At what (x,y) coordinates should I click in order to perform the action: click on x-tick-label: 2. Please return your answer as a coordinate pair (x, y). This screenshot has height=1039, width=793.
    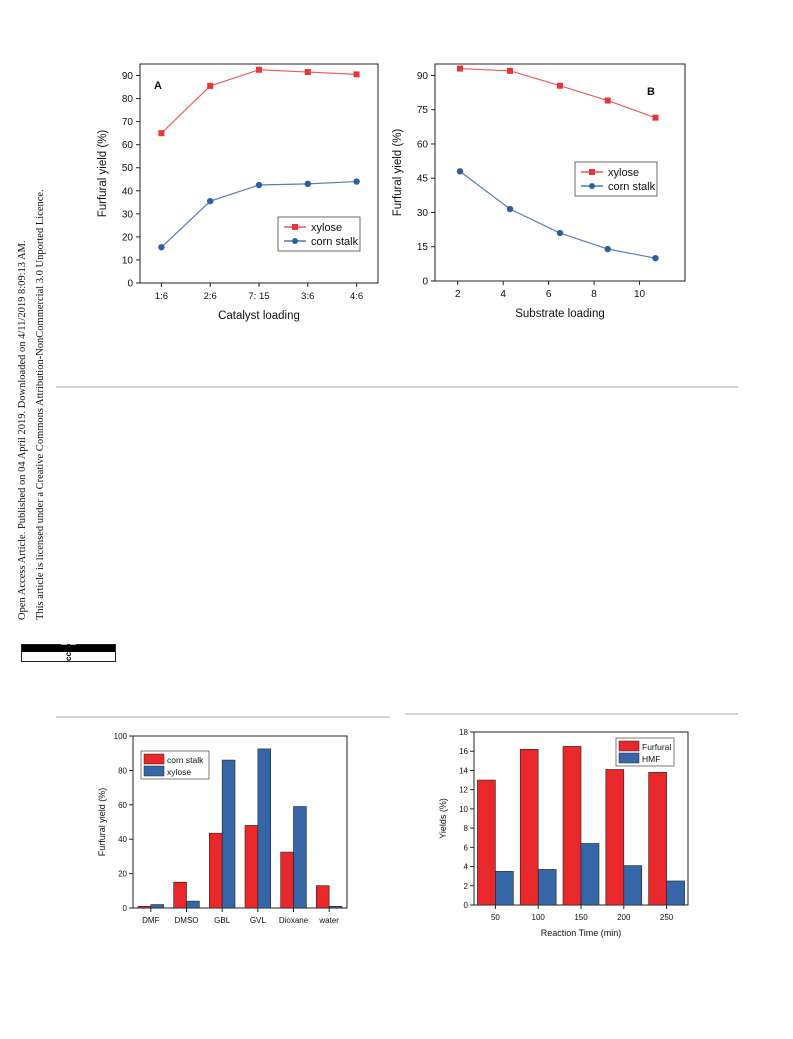
    Looking at the image, I should click on (458, 294).